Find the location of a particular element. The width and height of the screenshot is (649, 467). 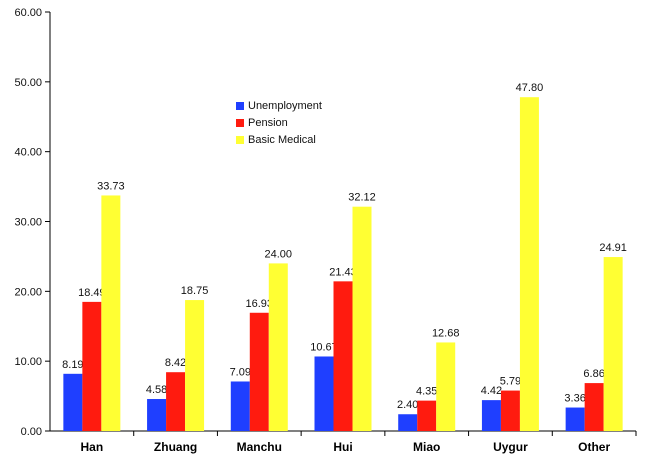

y-tick-label: 20.00 is located at coordinates (28, 292).